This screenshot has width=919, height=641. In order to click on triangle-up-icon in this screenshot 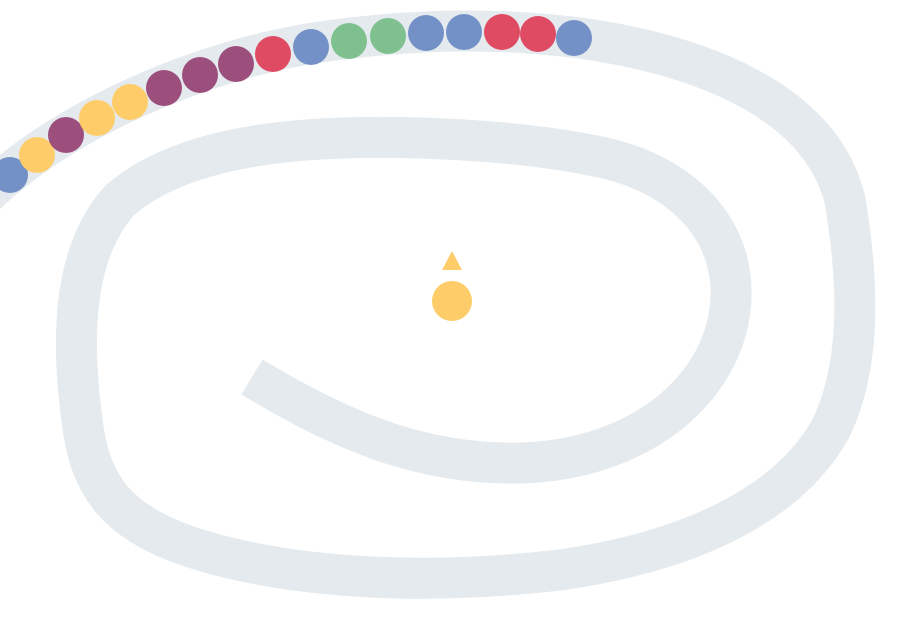, I will do `click(452, 260)`.